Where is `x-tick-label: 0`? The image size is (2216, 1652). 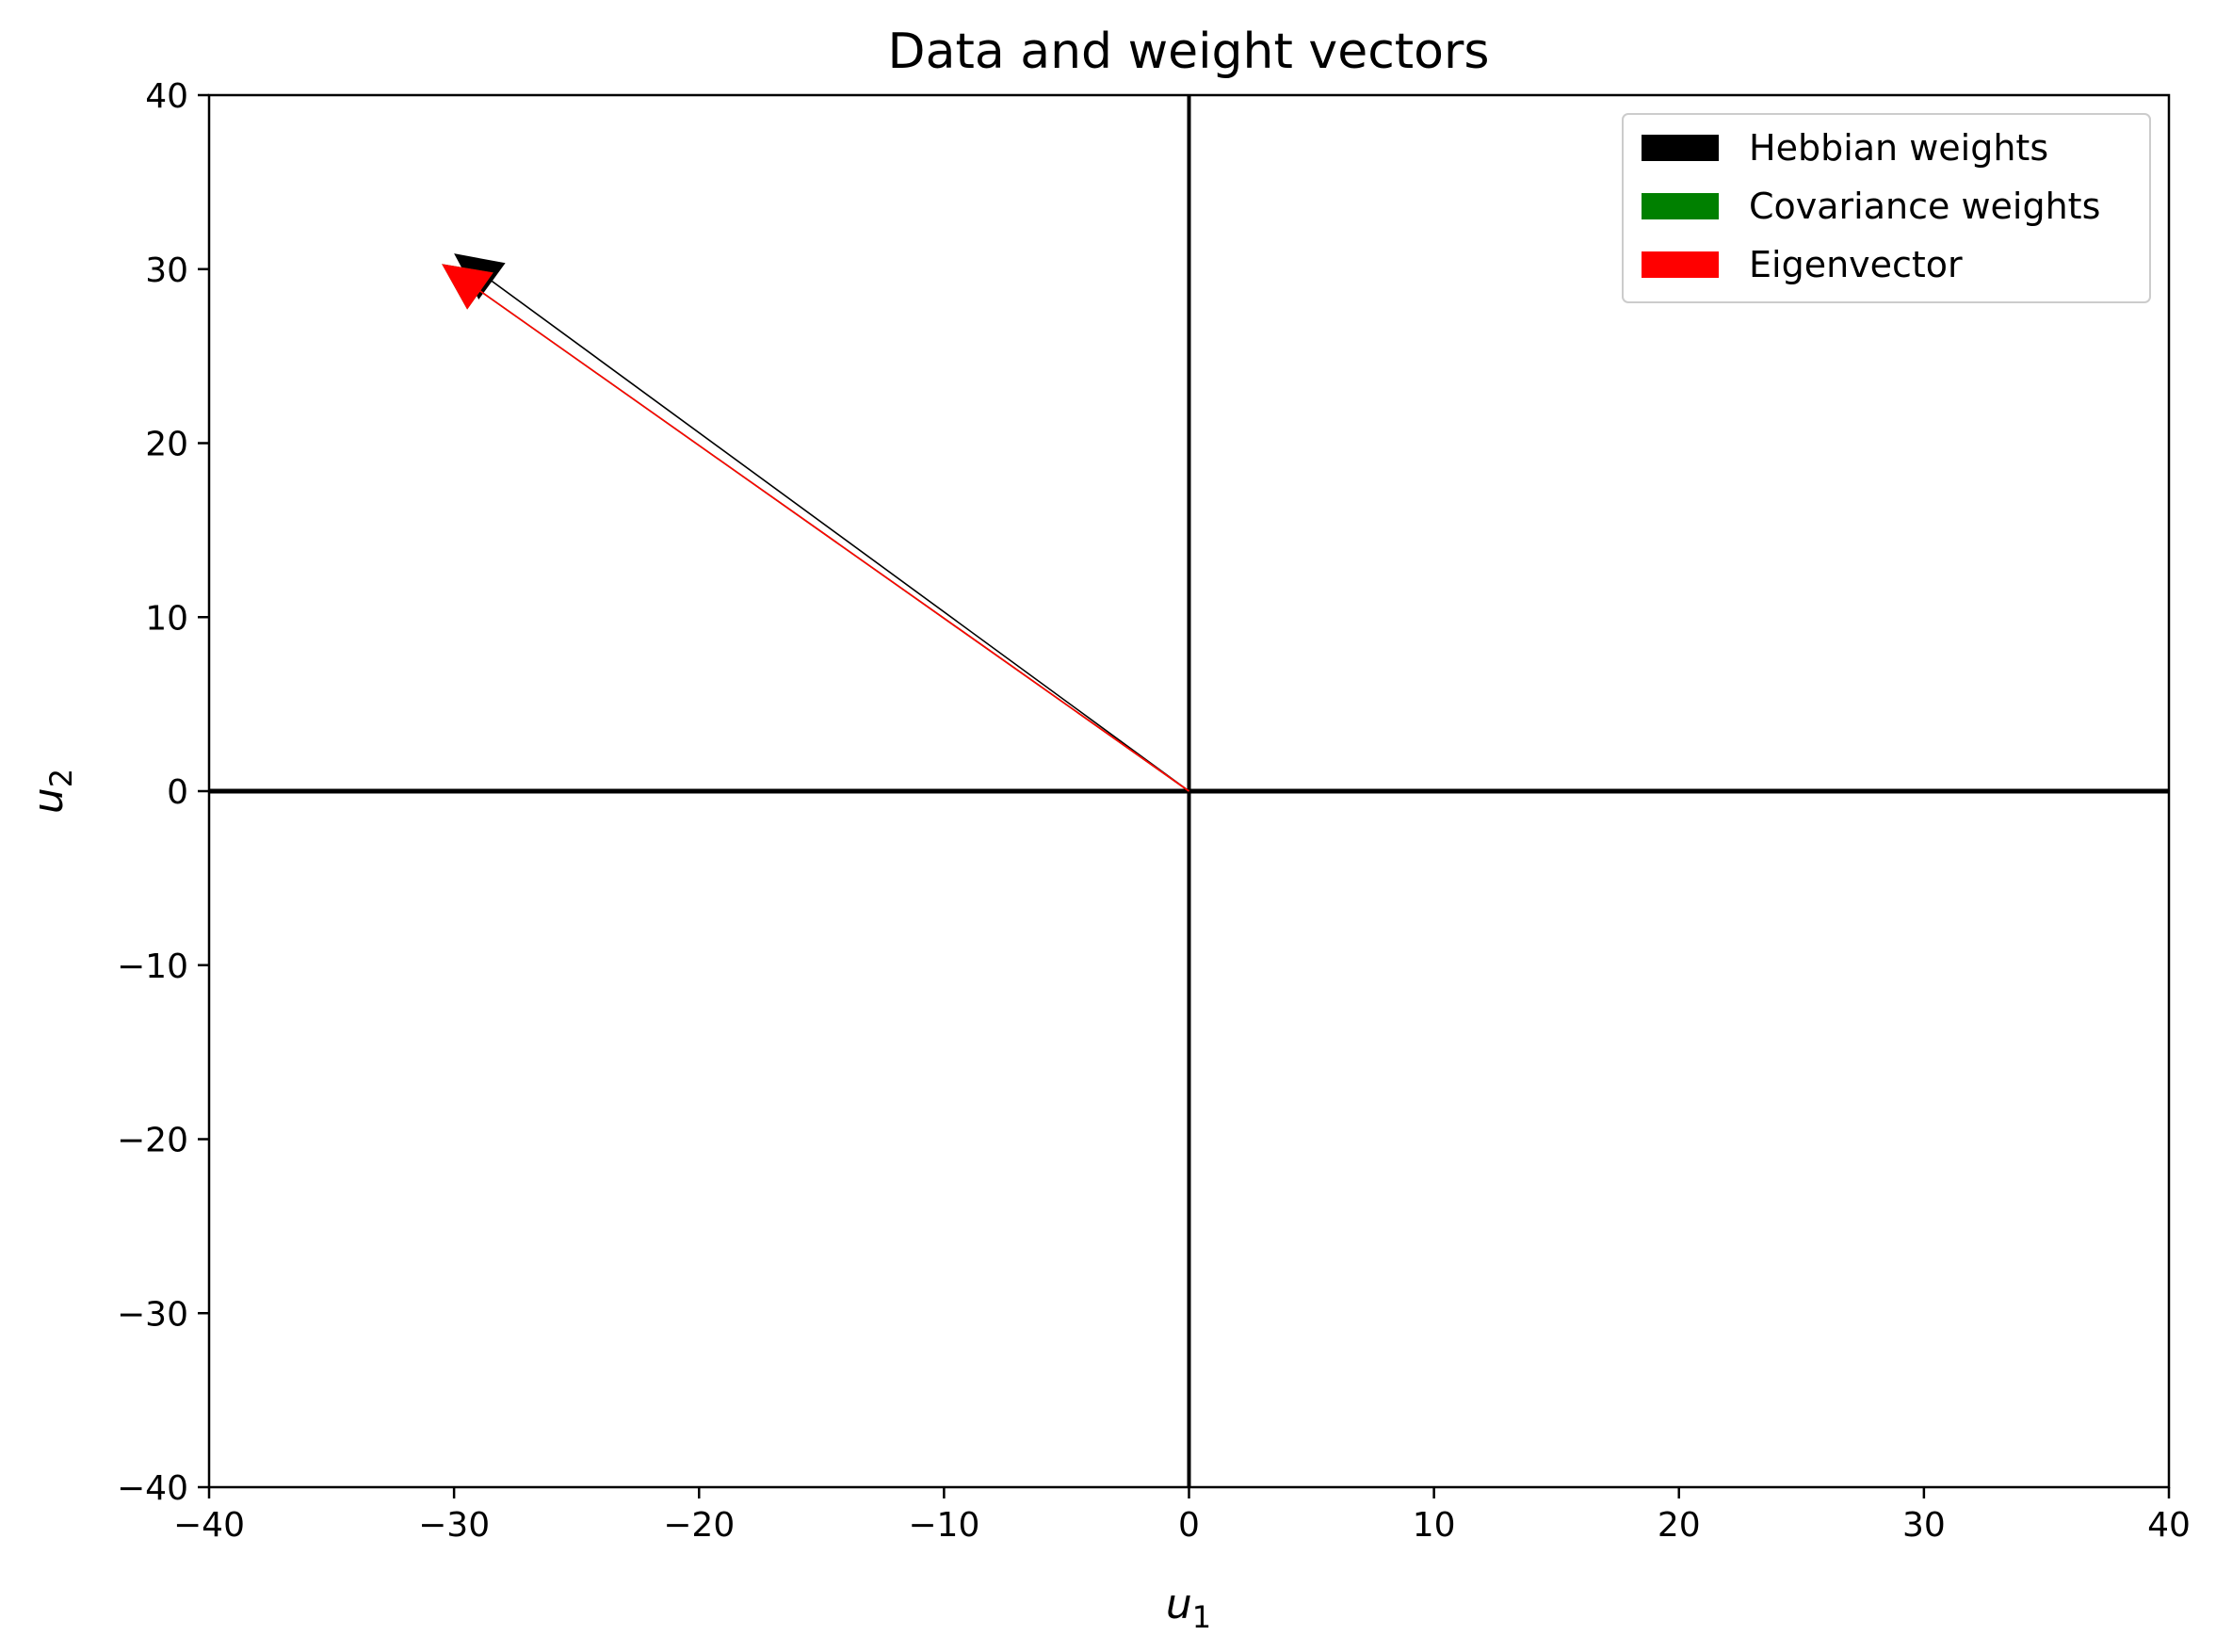
x-tick-label: 0 is located at coordinates (1189, 1525).